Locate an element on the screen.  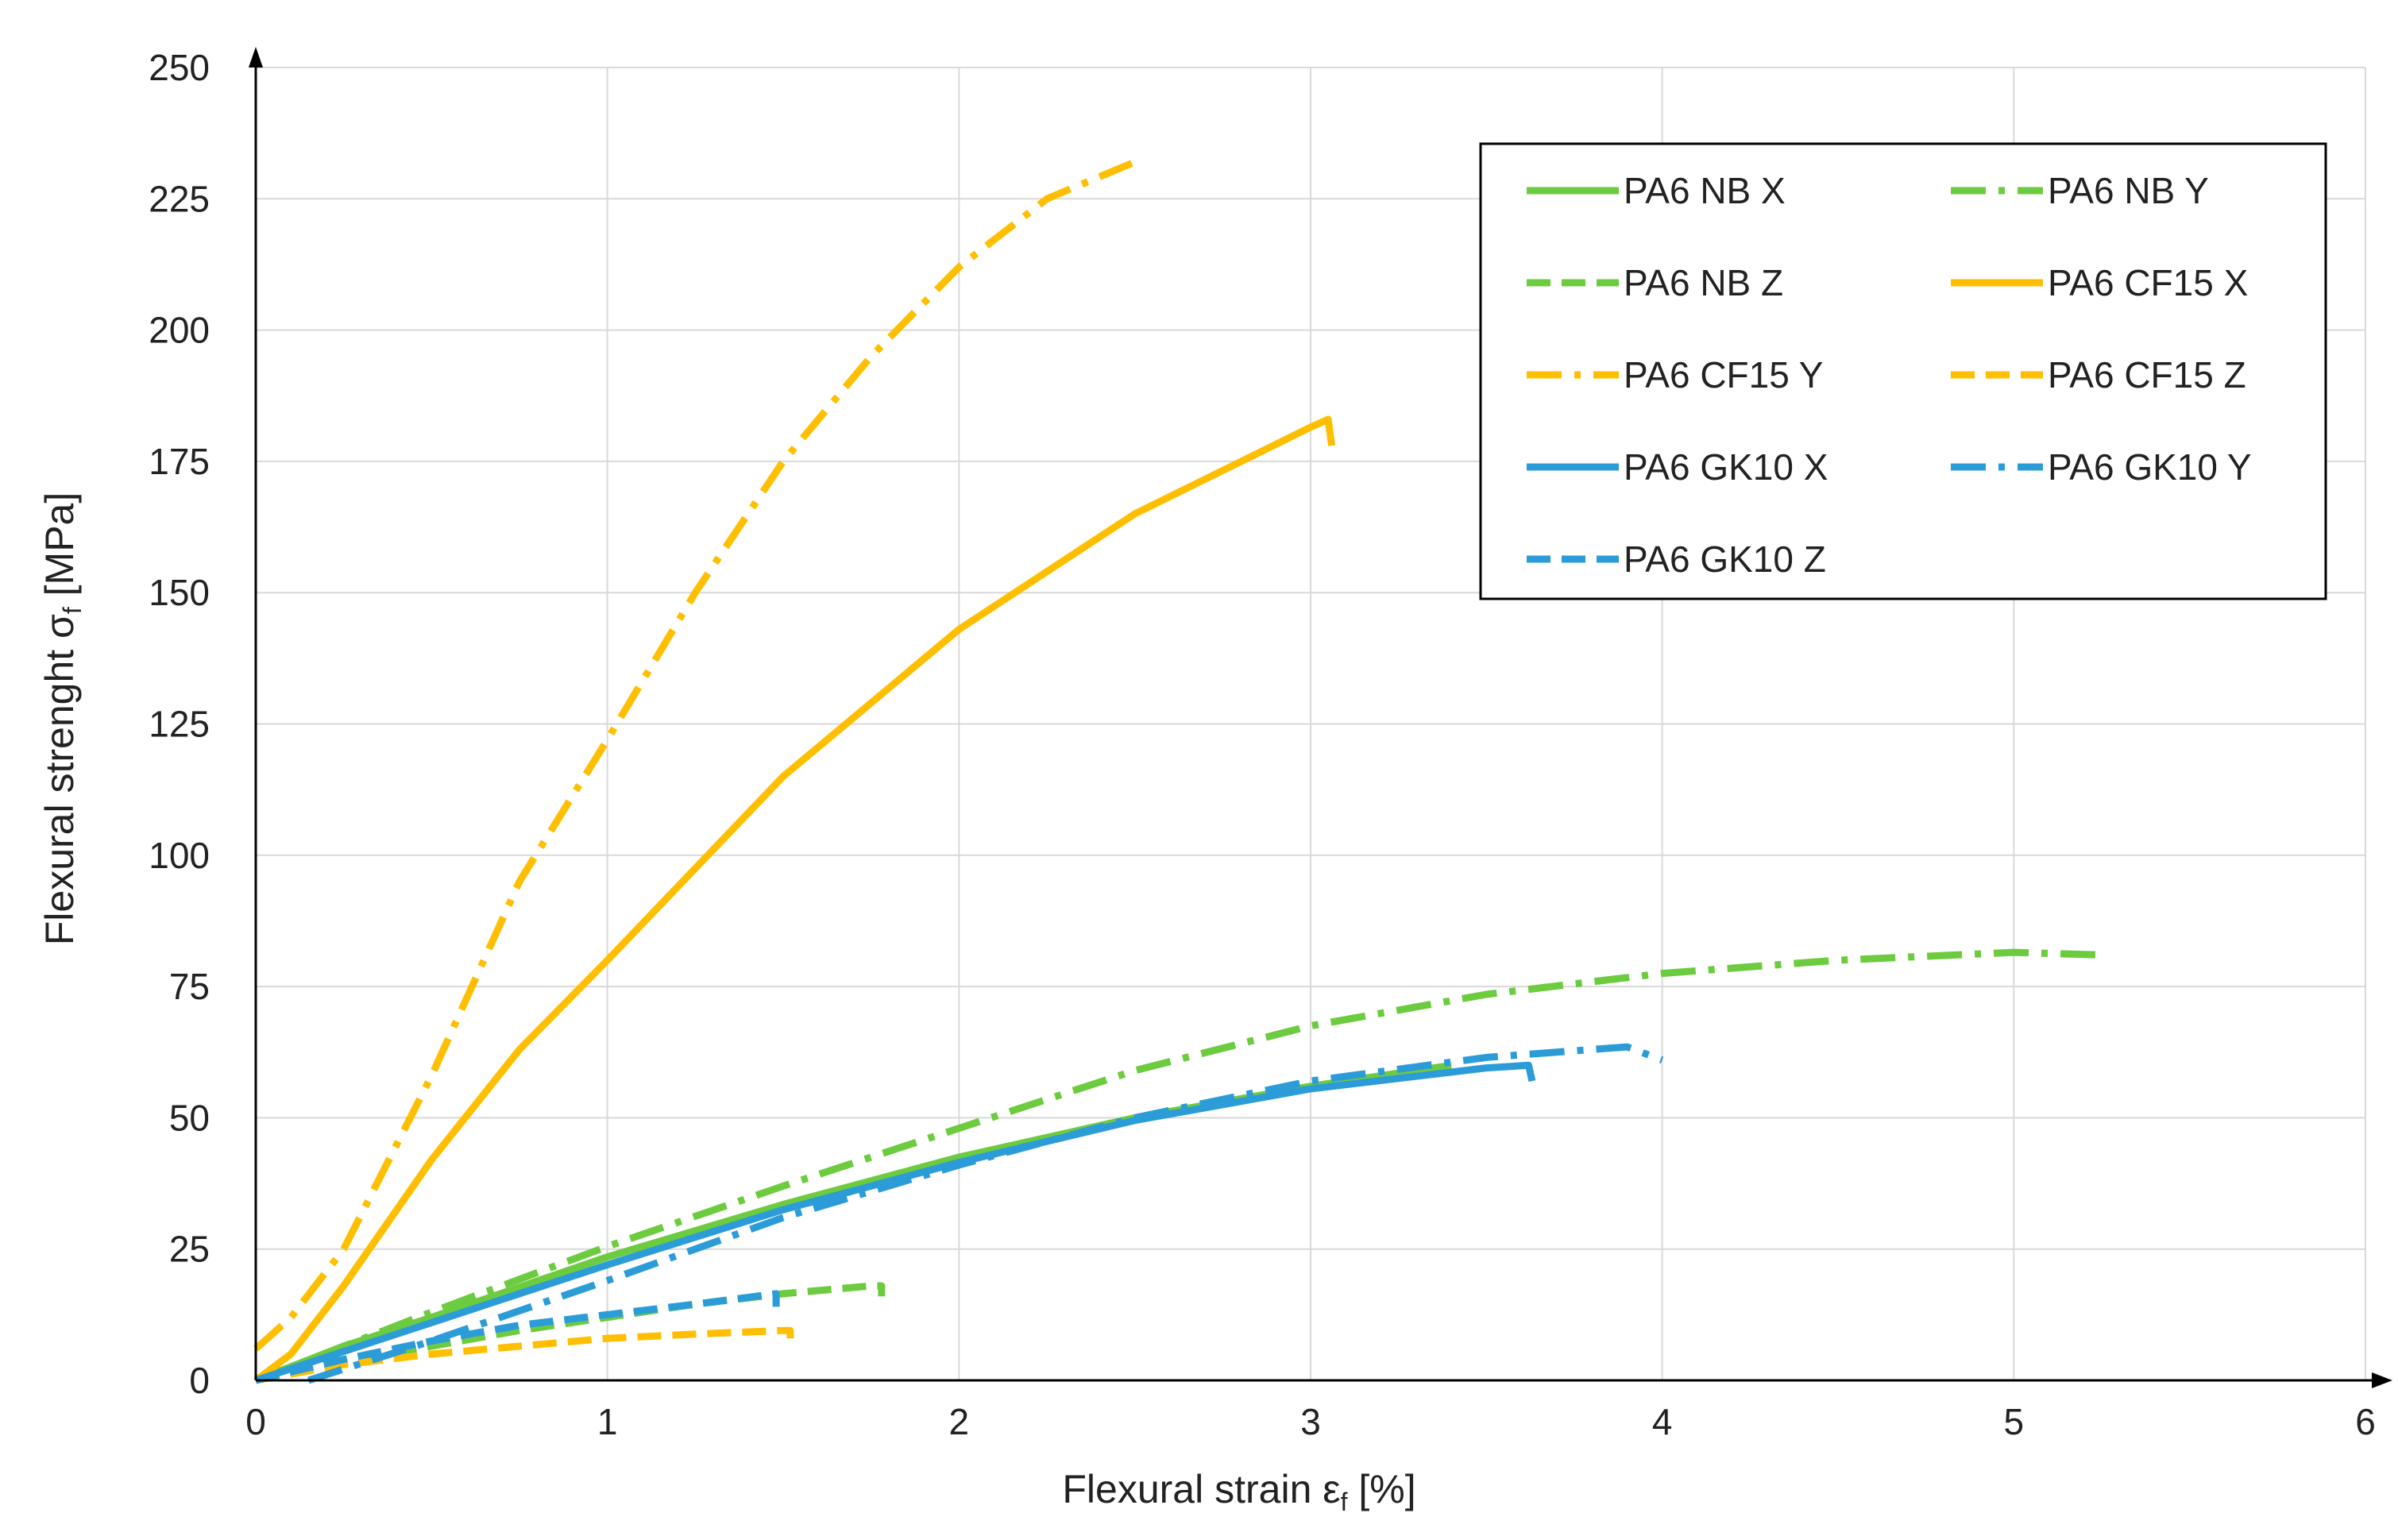
legend-label-pa6-cf15-x: PA6 CF15 X is located at coordinates (2148, 282).